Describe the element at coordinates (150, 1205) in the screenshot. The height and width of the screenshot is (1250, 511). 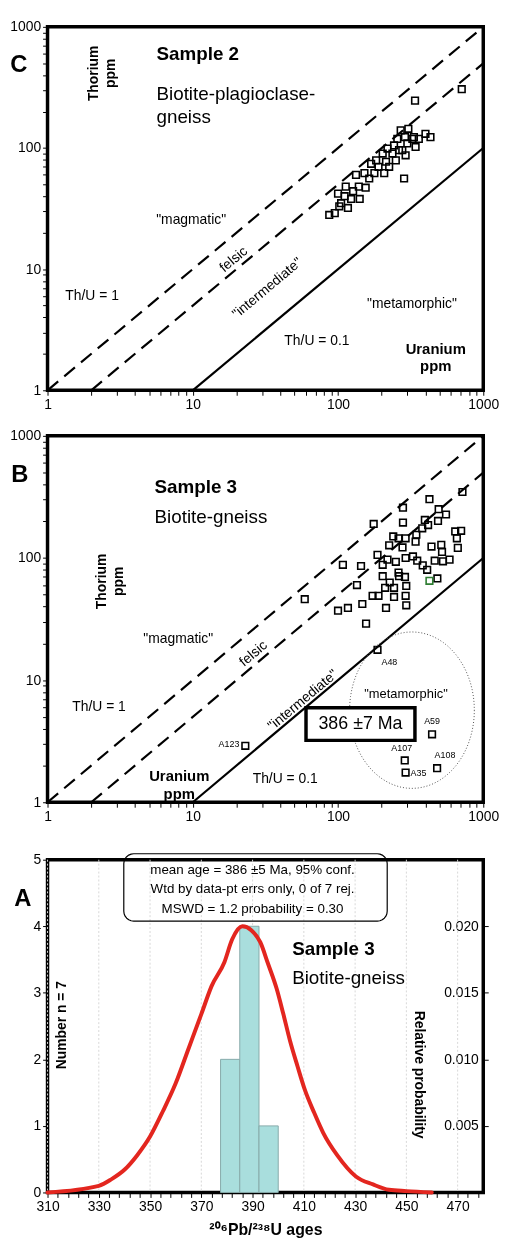
I see `x-tick-label: 350` at that location.